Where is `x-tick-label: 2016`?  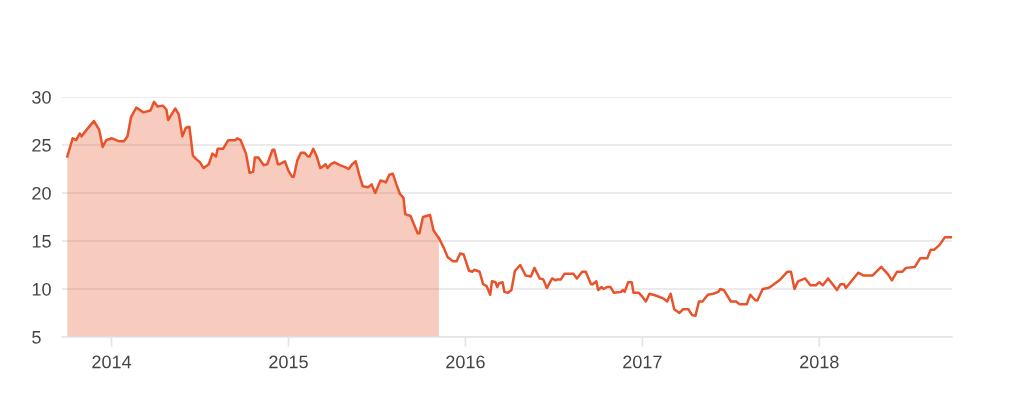
x-tick-label: 2016 is located at coordinates (465, 362).